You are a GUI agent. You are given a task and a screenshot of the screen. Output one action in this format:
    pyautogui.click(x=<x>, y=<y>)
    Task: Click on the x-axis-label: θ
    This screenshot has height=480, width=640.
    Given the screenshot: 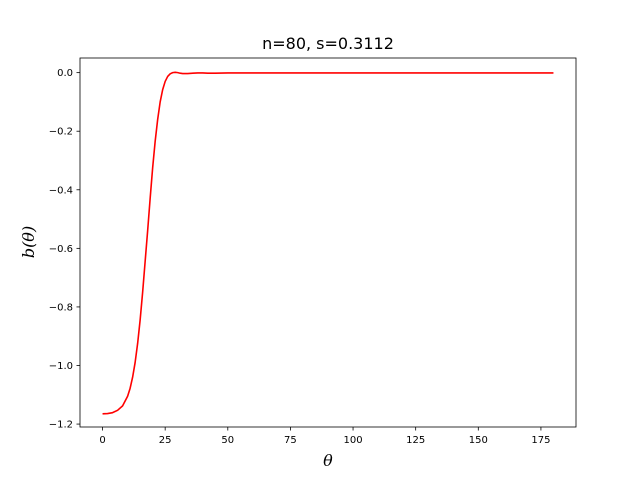 What is the action you would take?
    pyautogui.click(x=328, y=460)
    